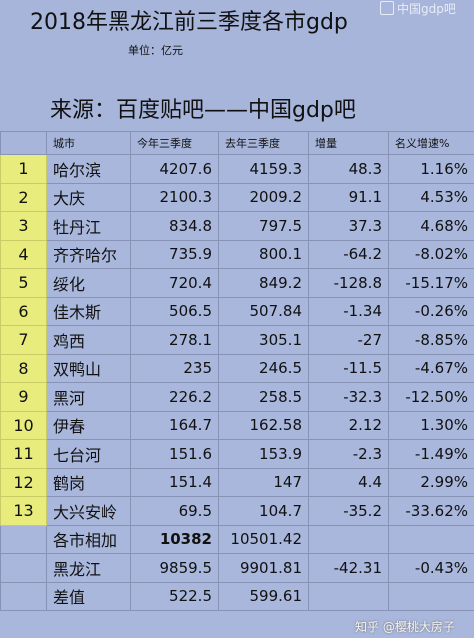 Image resolution: width=474 pixels, height=638 pixels. I want to click on last-year-gdp: 246.5, so click(263, 368).